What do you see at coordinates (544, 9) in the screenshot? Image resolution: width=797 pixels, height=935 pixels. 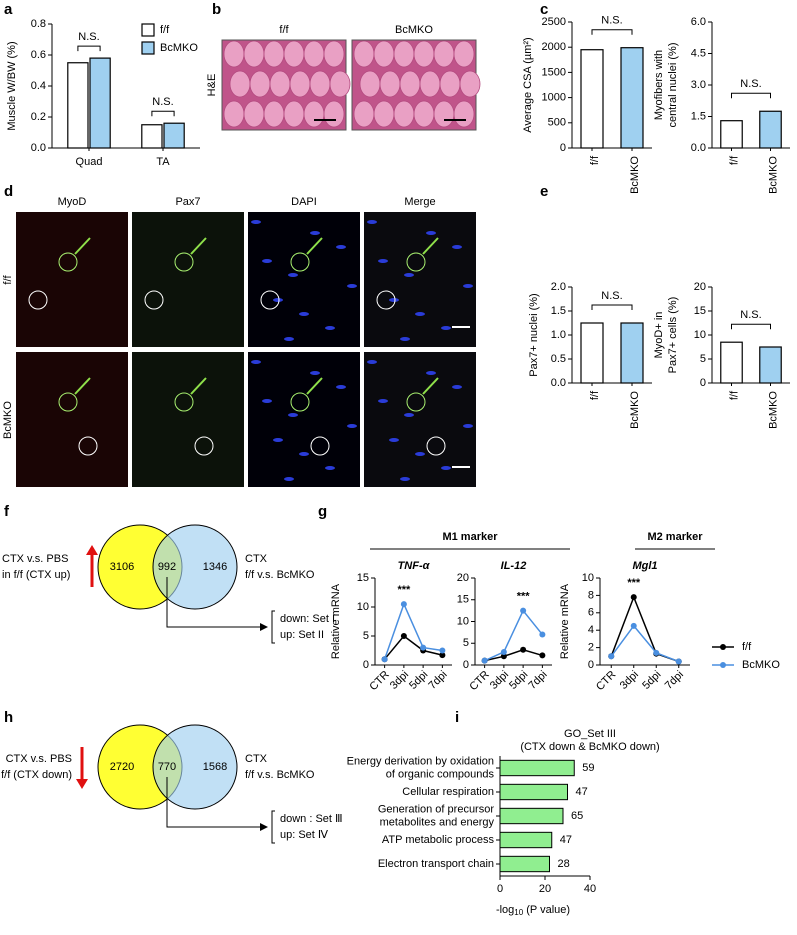 I see `panel-label: c` at bounding box center [544, 9].